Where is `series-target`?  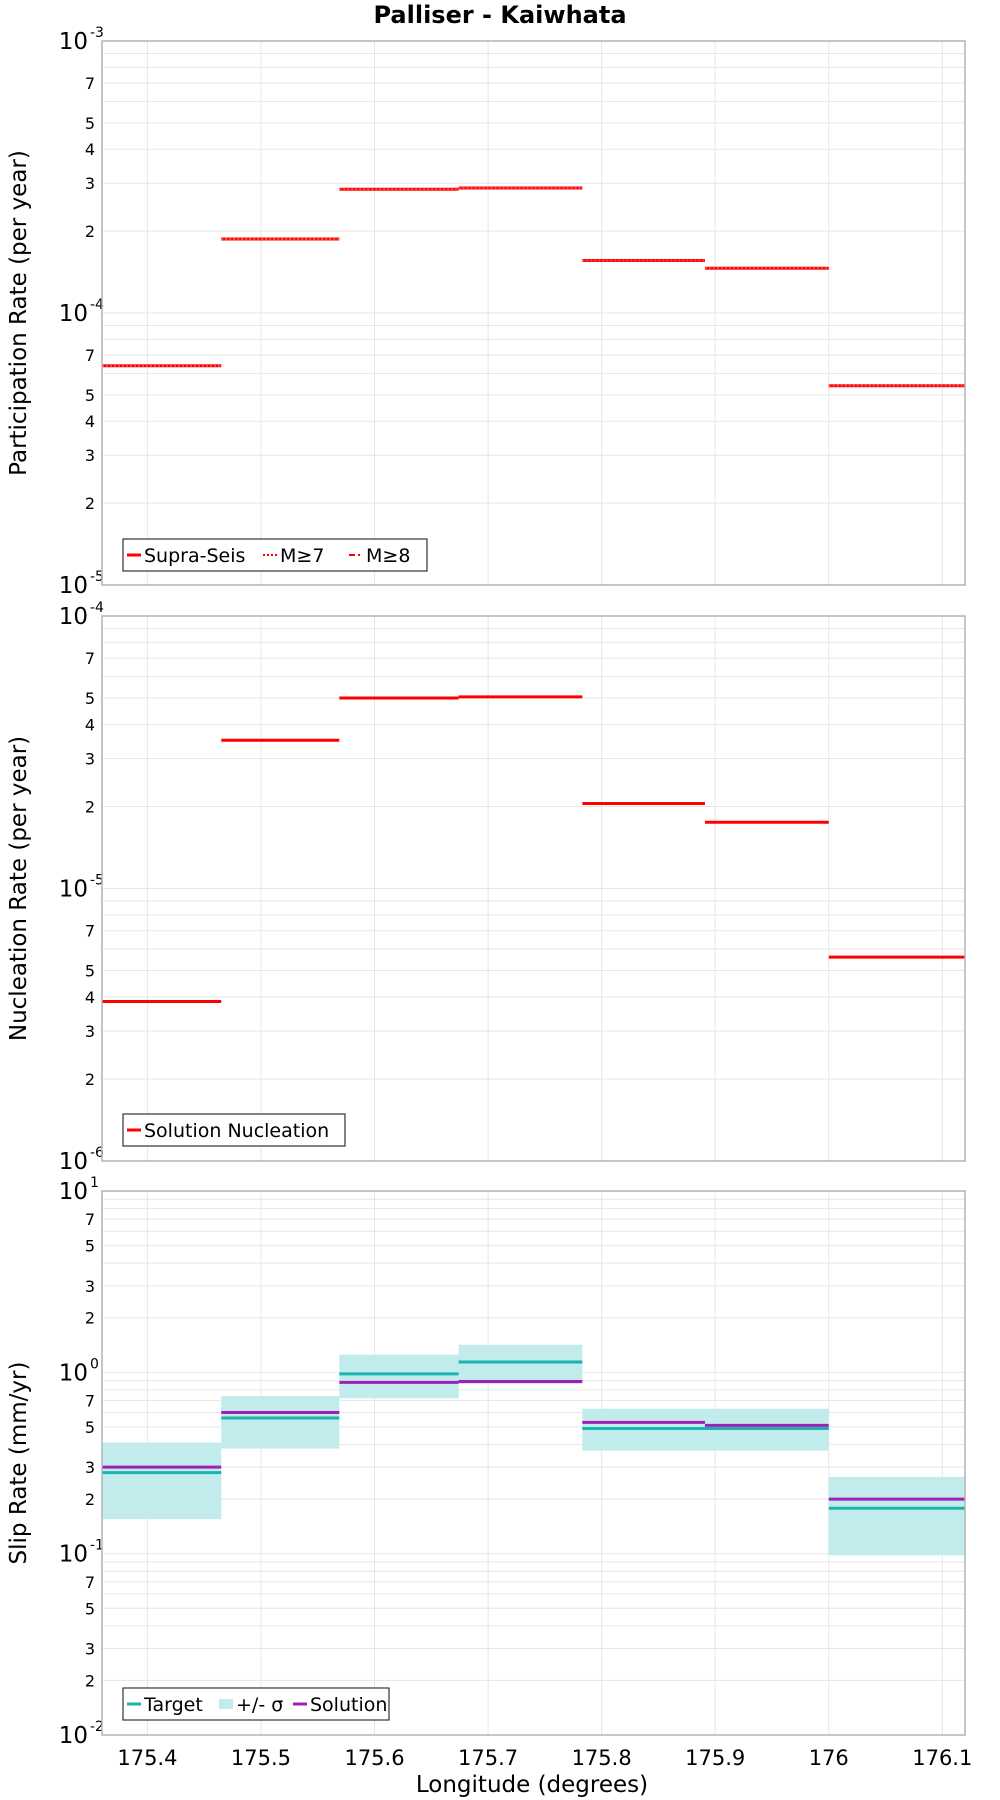
series-target is located at coordinates (533, 1435).